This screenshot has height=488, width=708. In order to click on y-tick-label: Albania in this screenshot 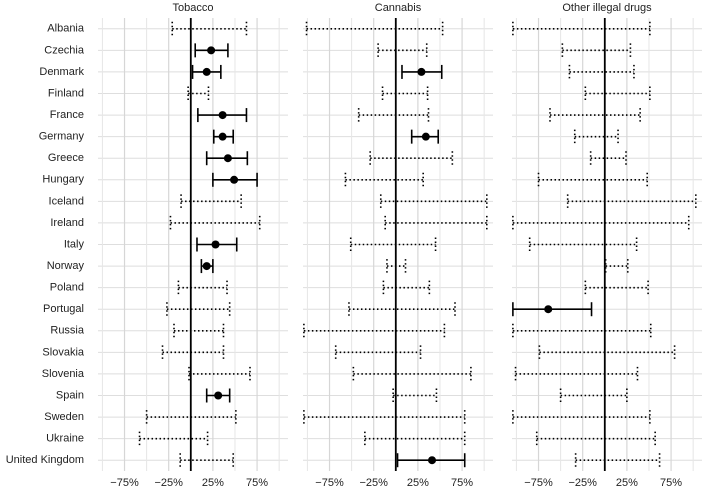, I will do `click(66, 29)`.